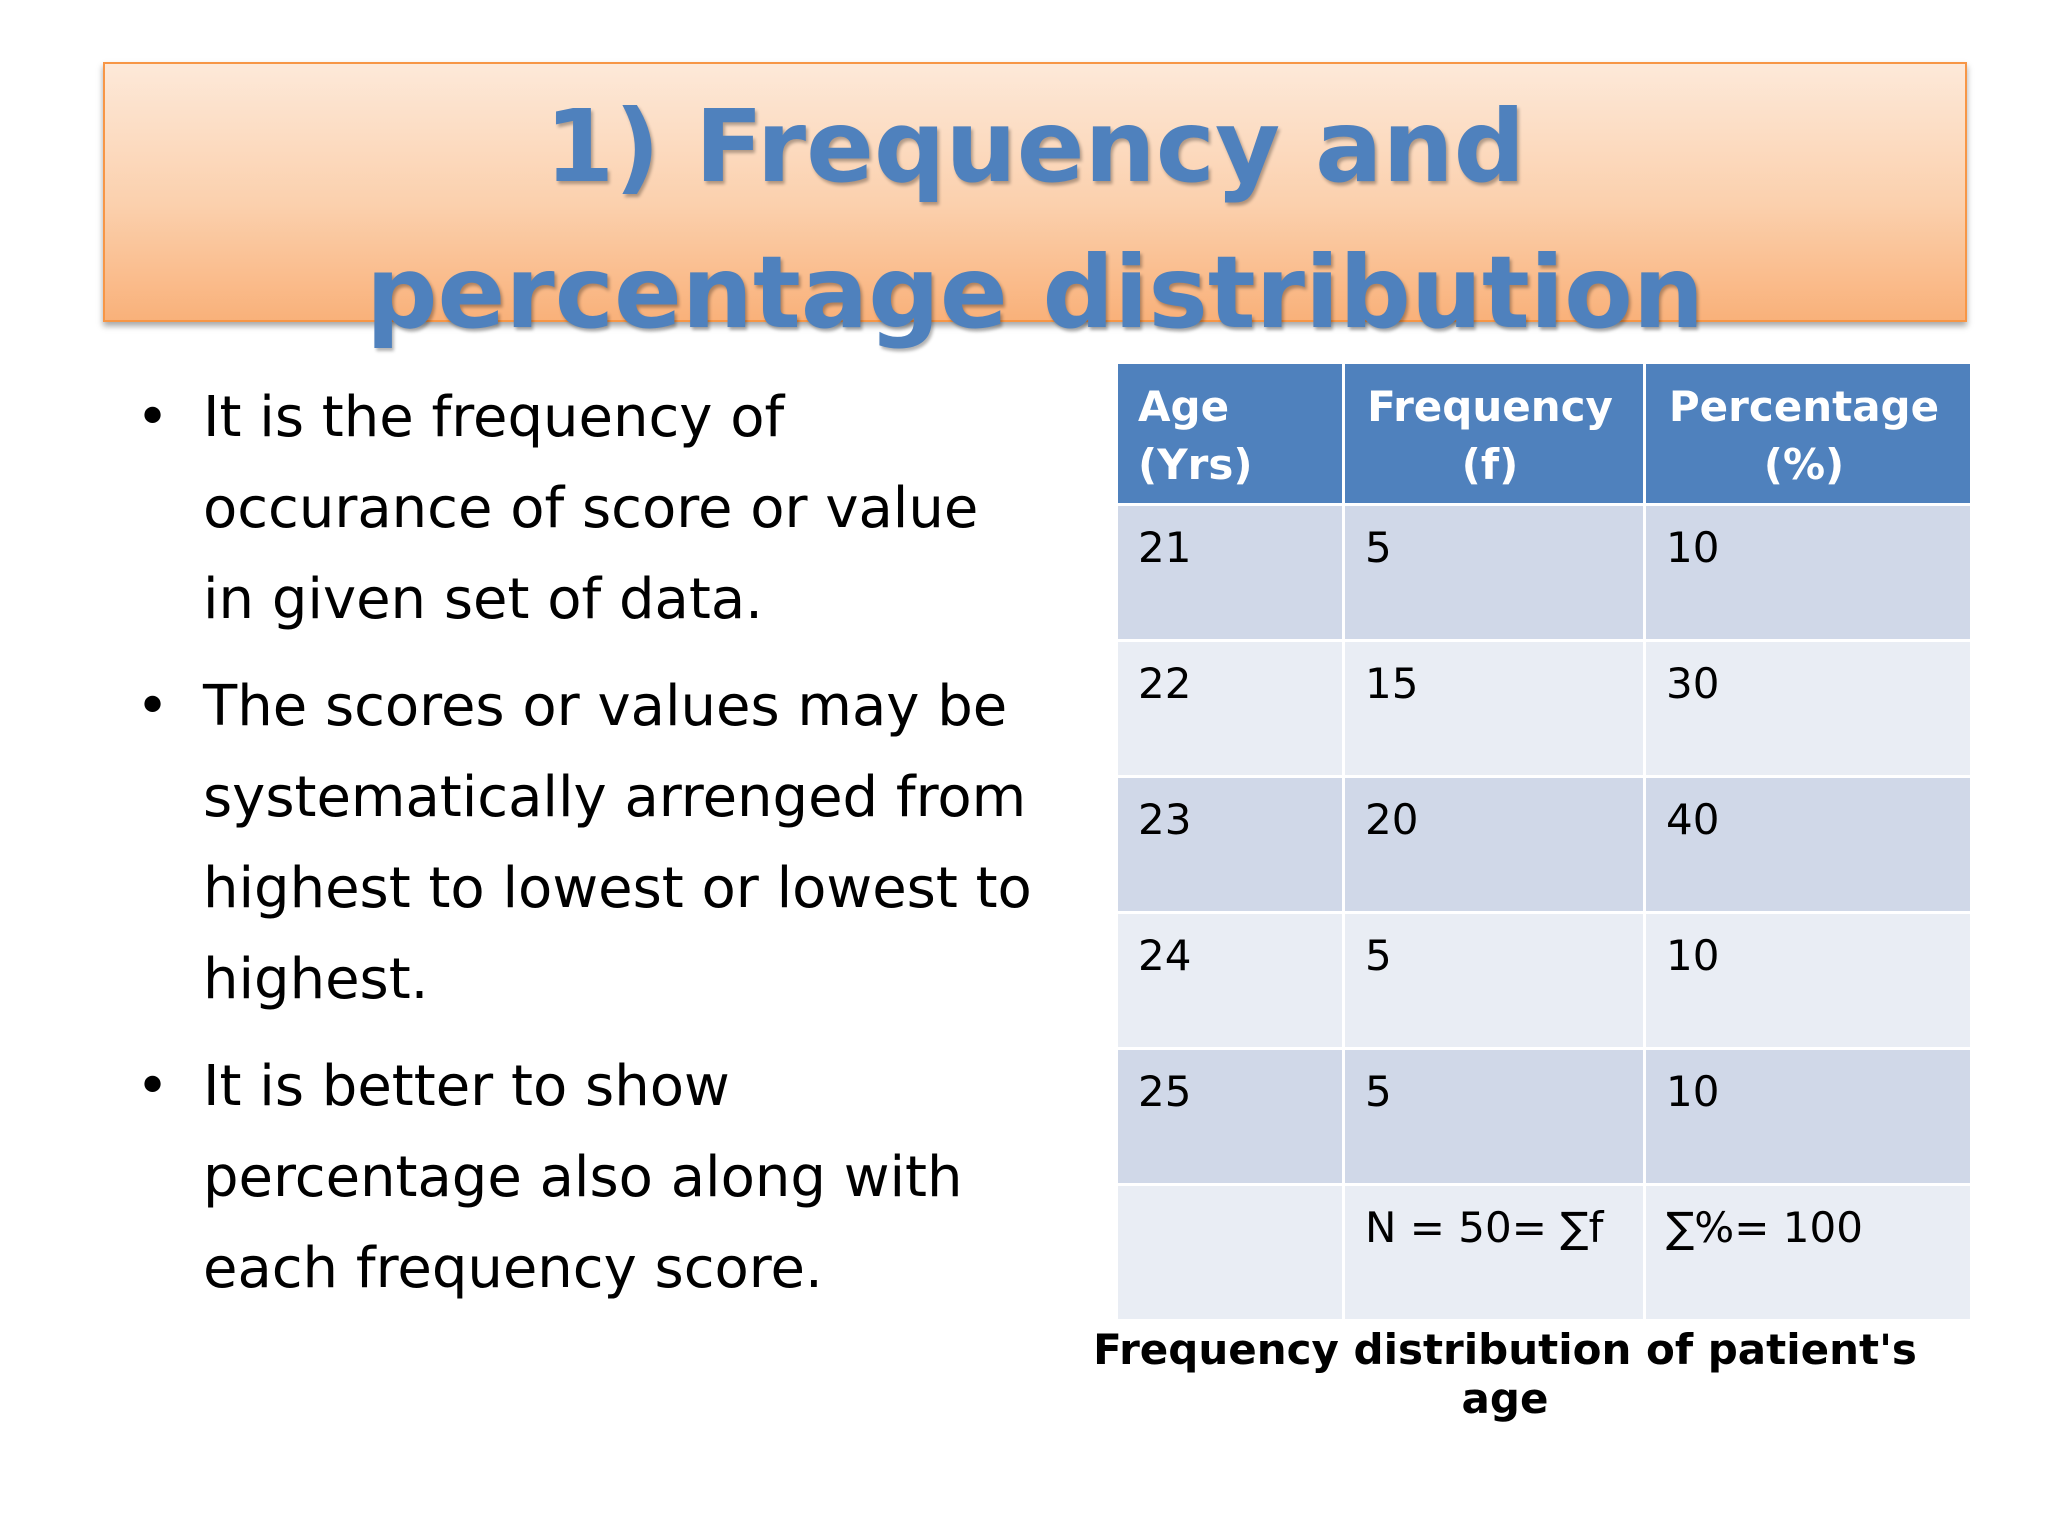  Describe the element at coordinates (1490, 406) in the screenshot. I see `header-line: Frequency` at that location.